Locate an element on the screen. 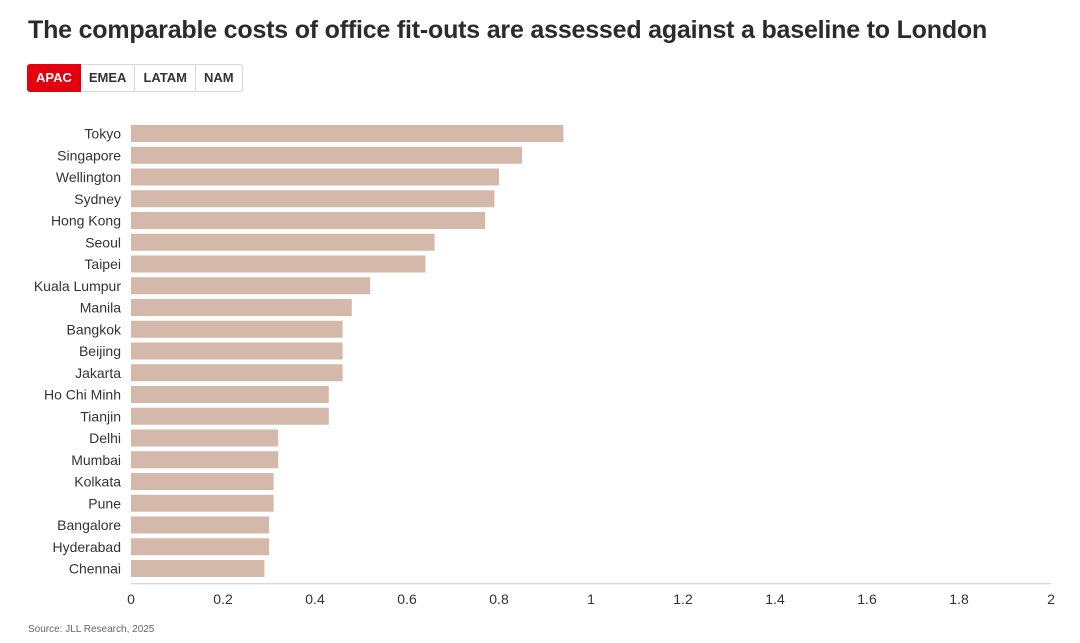 The image size is (1080, 643). tab-apac: APAC is located at coordinates (54, 78).